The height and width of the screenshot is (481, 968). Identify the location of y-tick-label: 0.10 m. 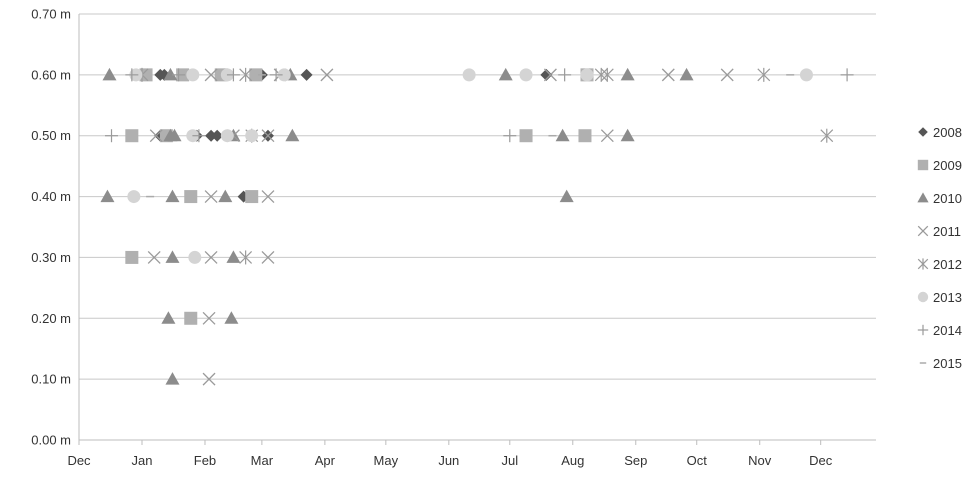
(51, 379).